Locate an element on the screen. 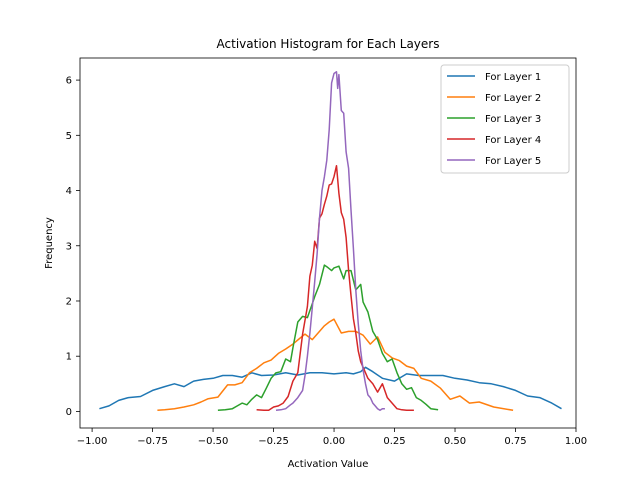  x-tick-label: 1.00 is located at coordinates (576, 441).